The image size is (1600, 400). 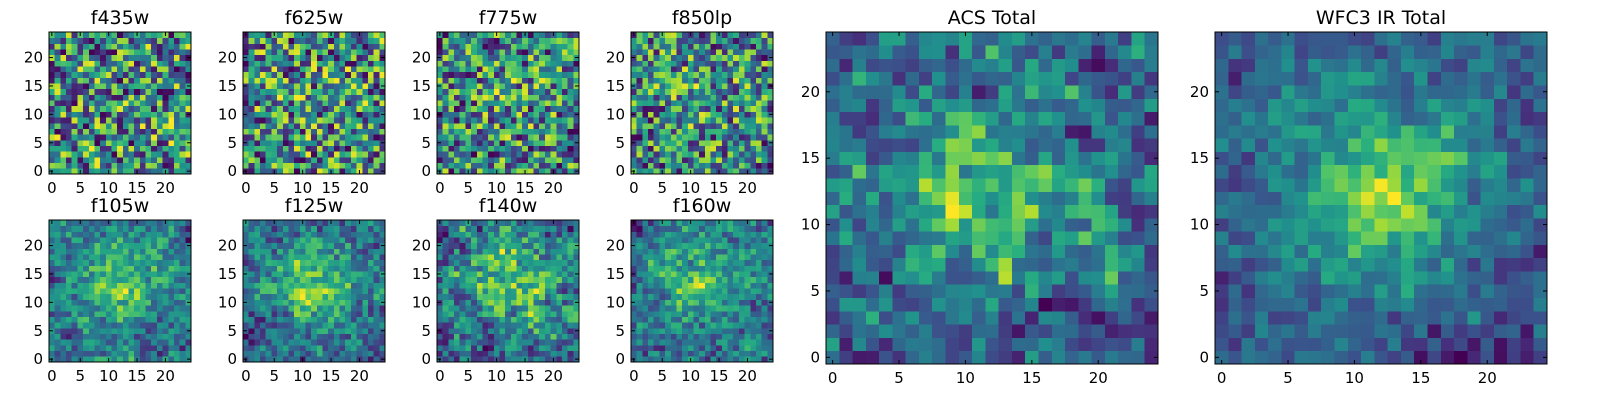 I want to click on axes-frame, so click(x=314, y=103).